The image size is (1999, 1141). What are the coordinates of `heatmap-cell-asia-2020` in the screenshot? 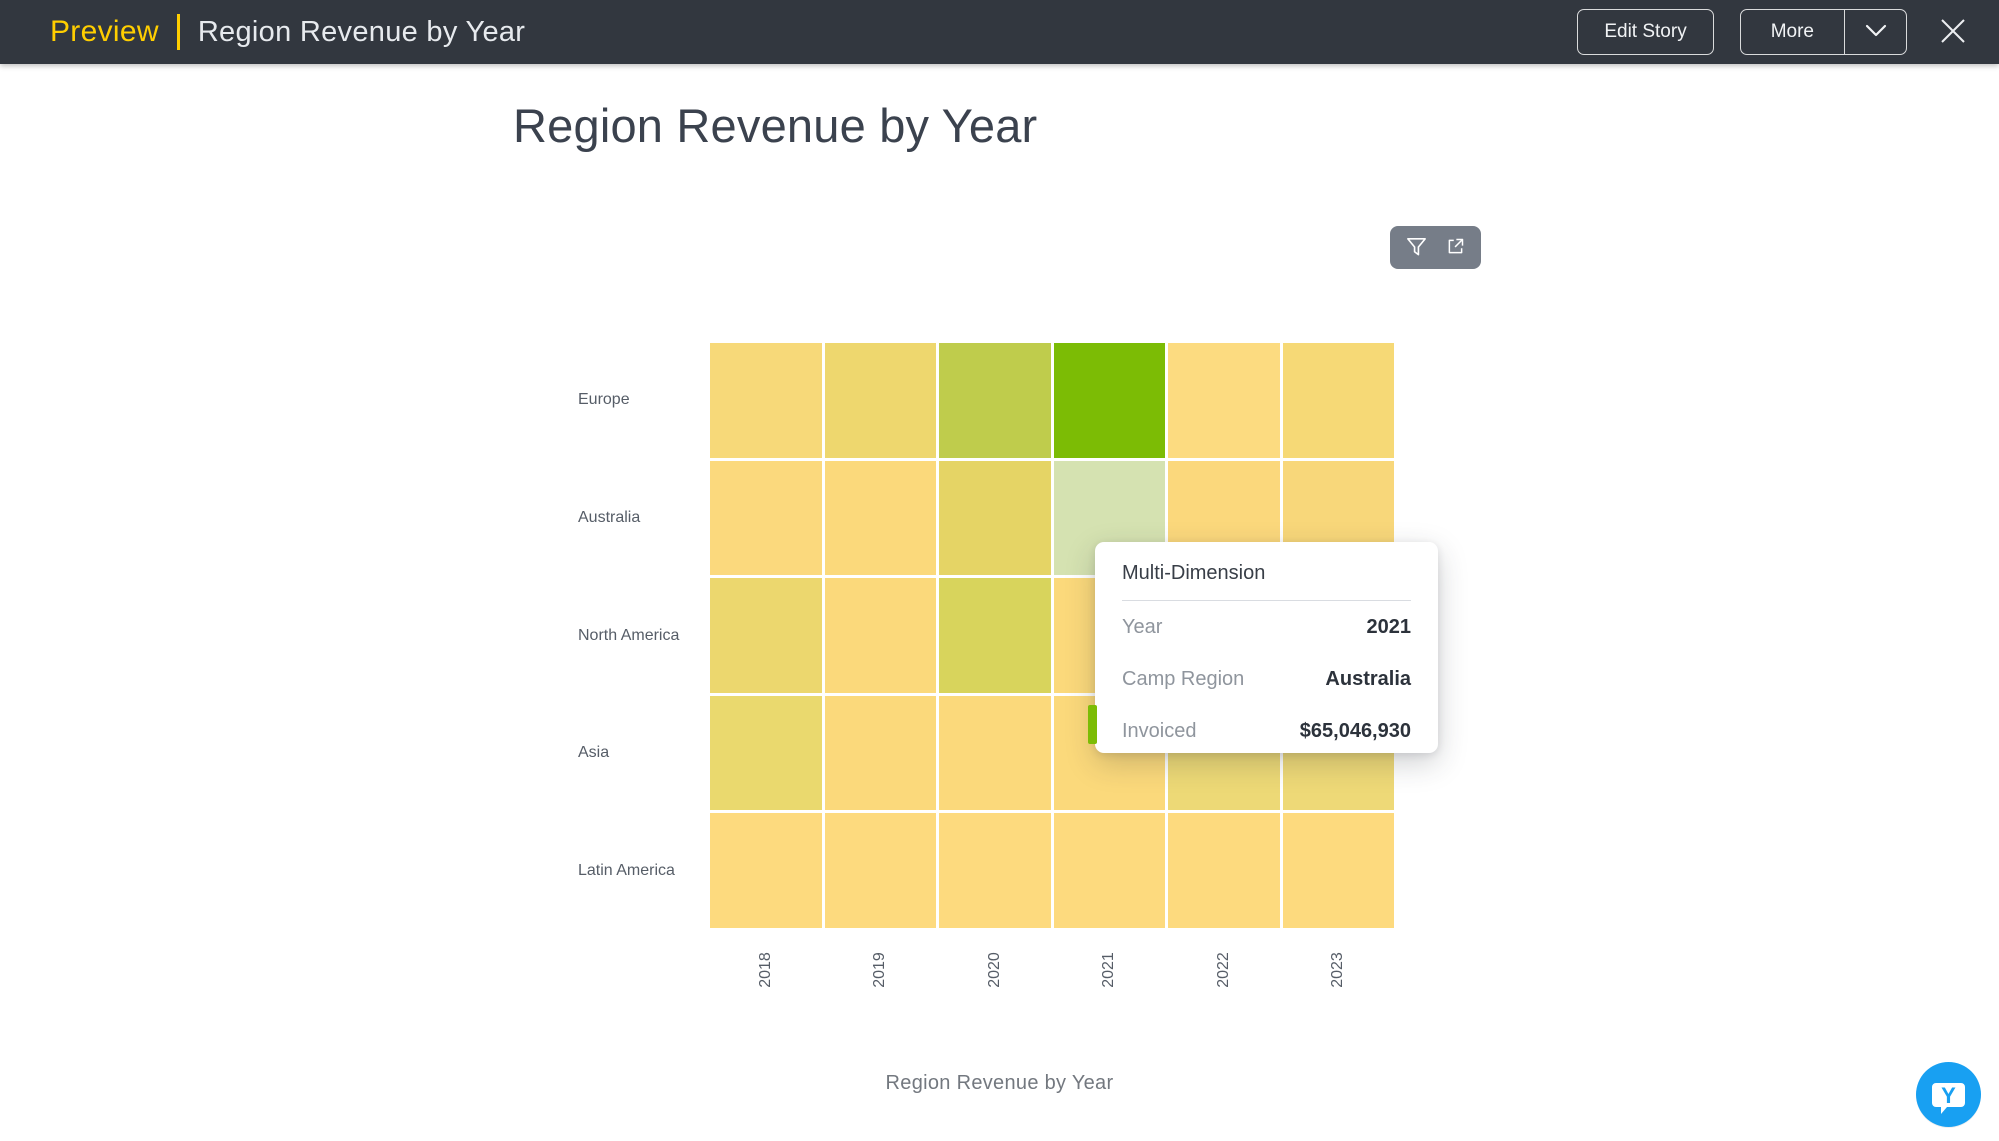 It's located at (995, 753).